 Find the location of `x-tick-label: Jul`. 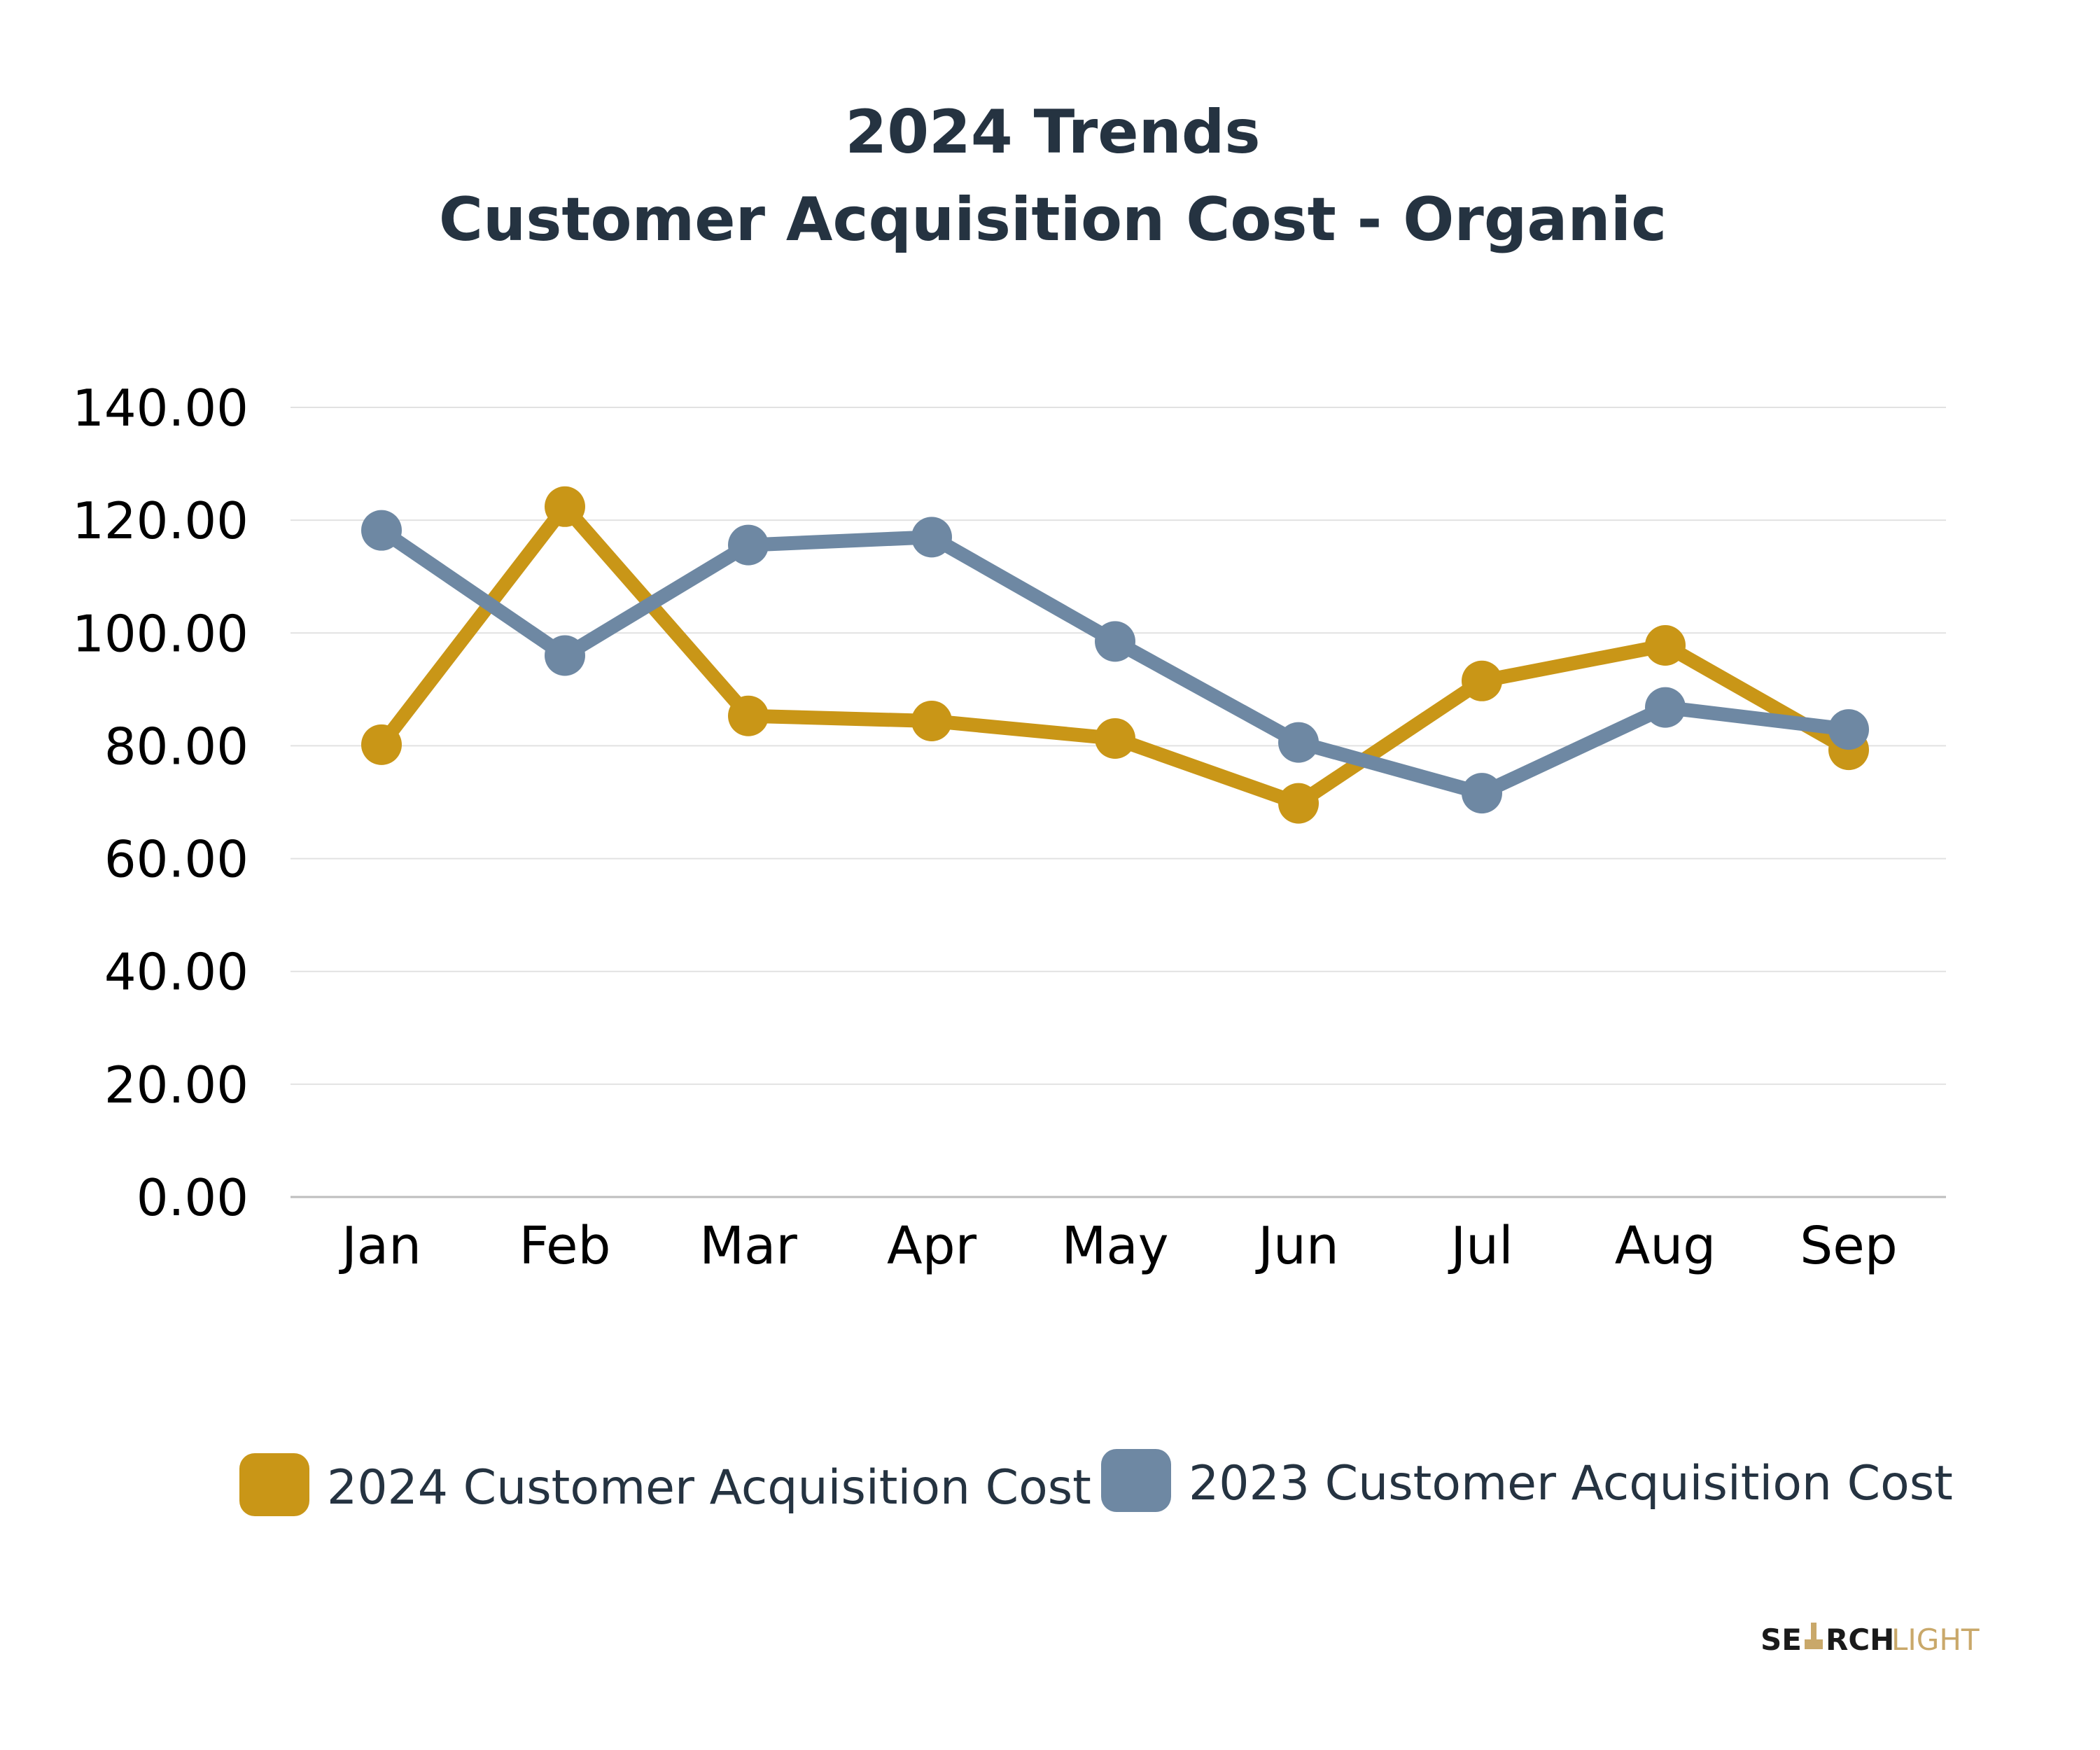

x-tick-label: Jul is located at coordinates (1480, 1246).